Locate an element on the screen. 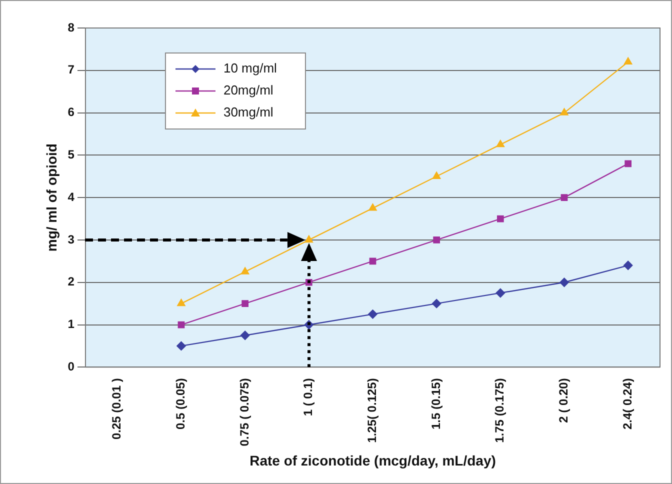 The image size is (672, 484). y-tick-label: 6 is located at coordinates (71, 112).